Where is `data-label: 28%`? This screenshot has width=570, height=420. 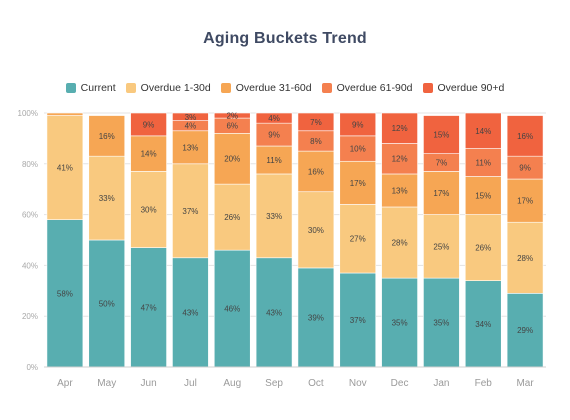
data-label: 28% is located at coordinates (525, 258).